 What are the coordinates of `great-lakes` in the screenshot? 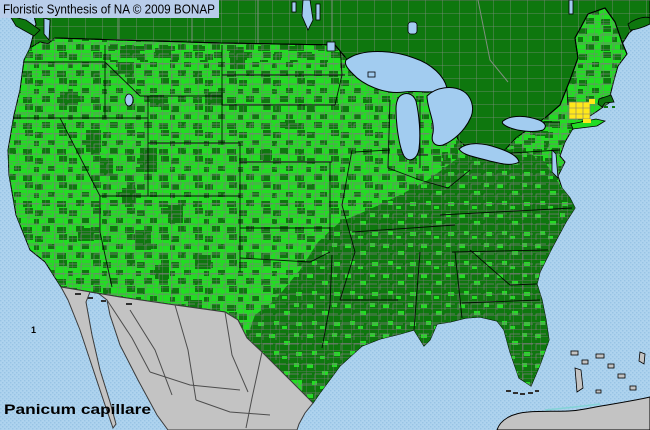 It's located at (445, 108).